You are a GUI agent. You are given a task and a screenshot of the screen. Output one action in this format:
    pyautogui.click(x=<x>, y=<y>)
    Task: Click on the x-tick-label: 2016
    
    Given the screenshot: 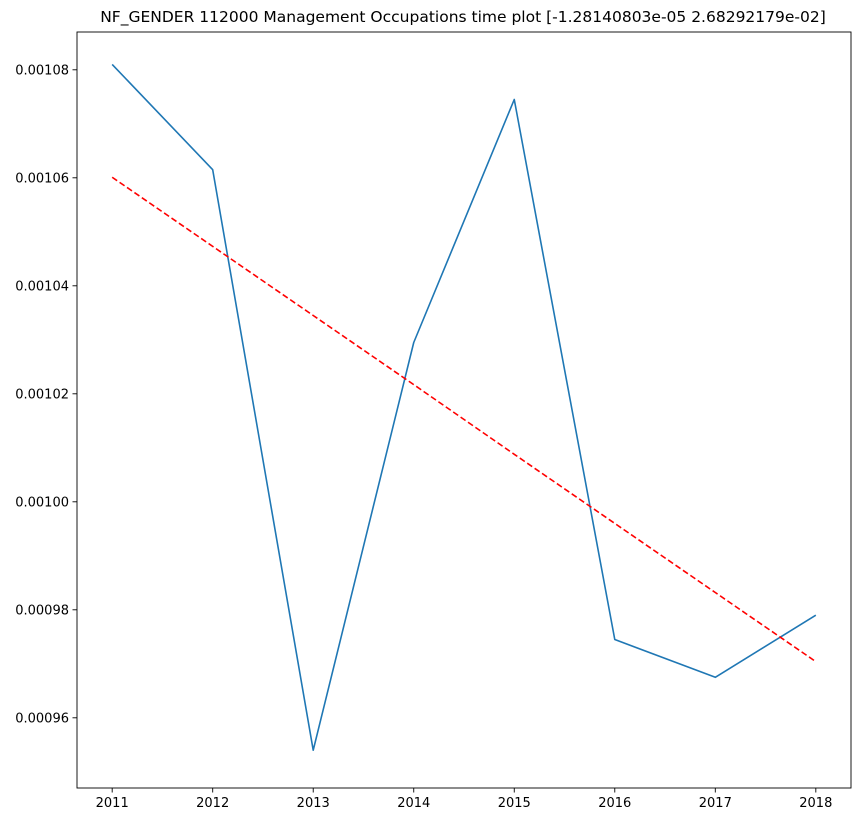 What is the action you would take?
    pyautogui.click(x=614, y=803)
    